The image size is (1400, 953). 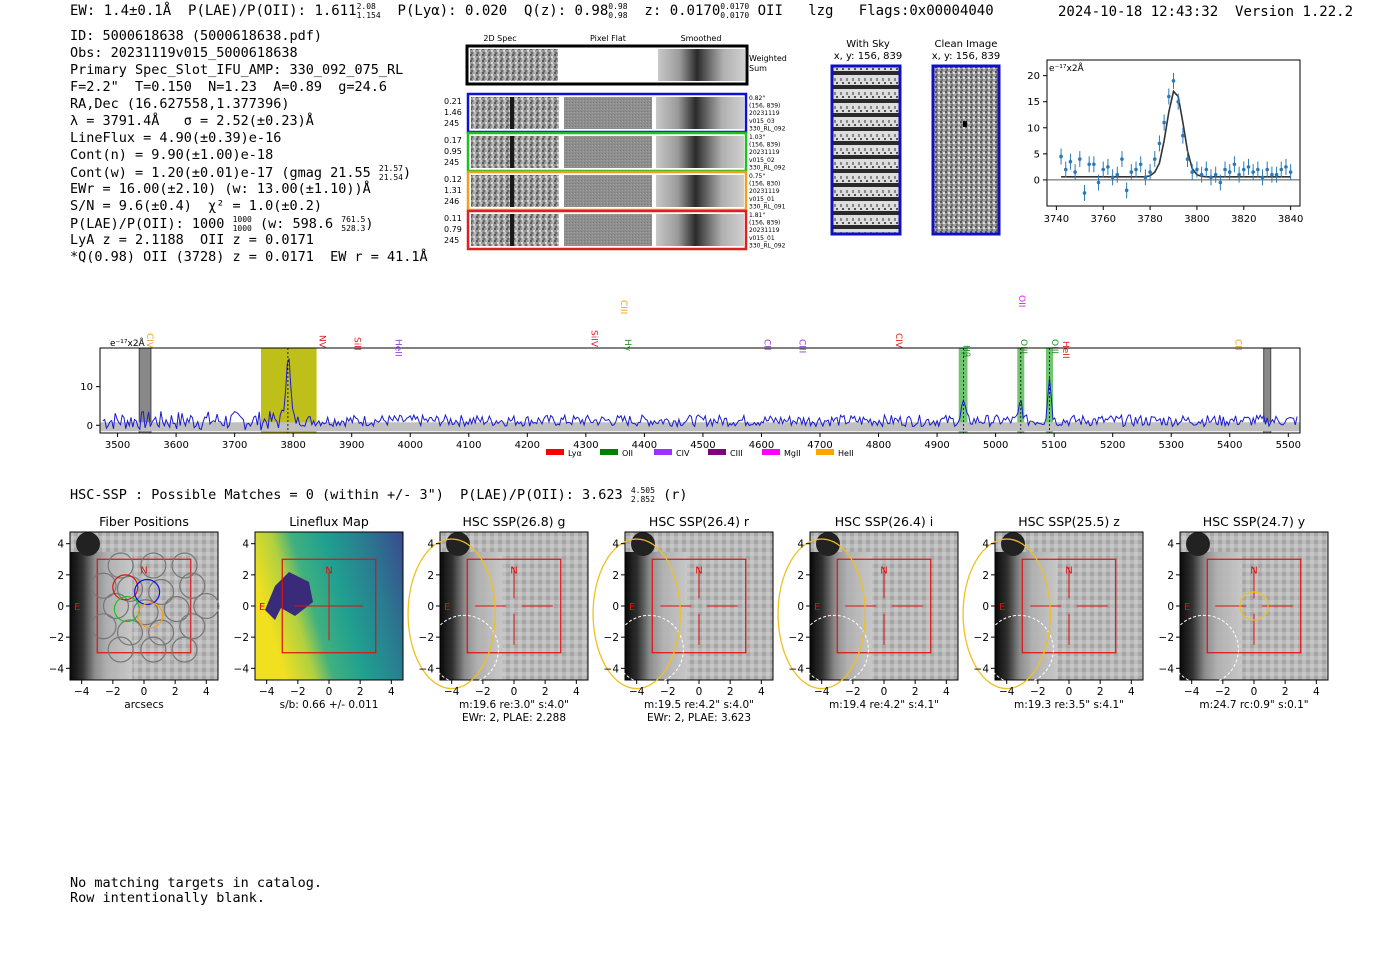 What do you see at coordinates (644, 445) in the screenshot?
I see `spectrum-xtick-label: 4400` at bounding box center [644, 445].